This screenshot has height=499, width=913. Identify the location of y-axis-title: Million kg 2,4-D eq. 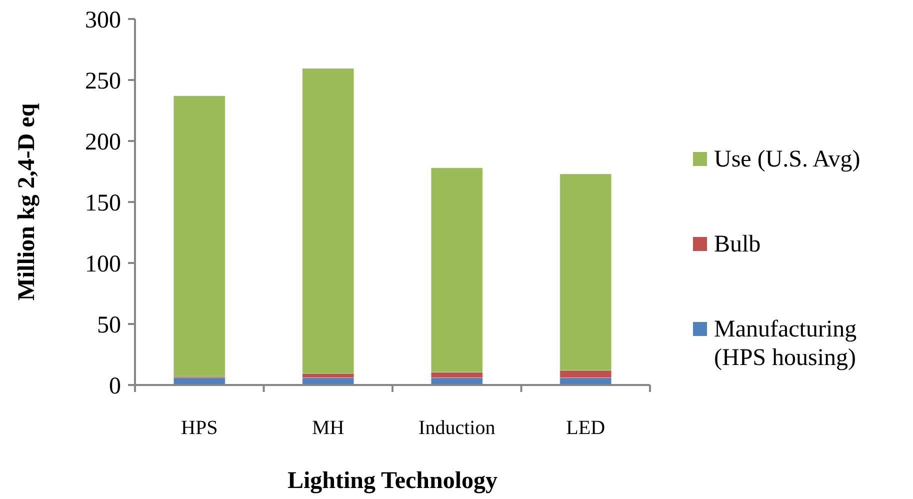
(27, 201).